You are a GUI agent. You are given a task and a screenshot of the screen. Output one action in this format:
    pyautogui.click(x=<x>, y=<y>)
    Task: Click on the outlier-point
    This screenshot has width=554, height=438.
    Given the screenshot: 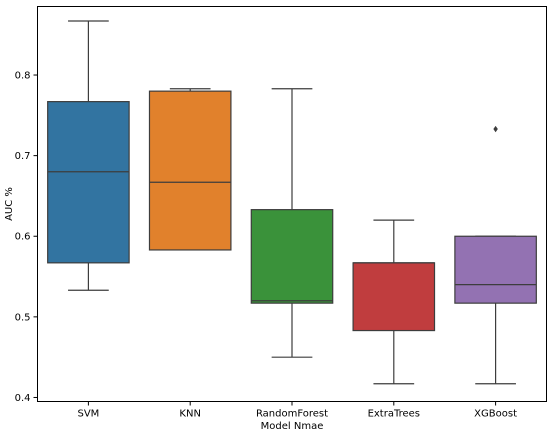 What is the action you would take?
    pyautogui.click(x=495, y=129)
    